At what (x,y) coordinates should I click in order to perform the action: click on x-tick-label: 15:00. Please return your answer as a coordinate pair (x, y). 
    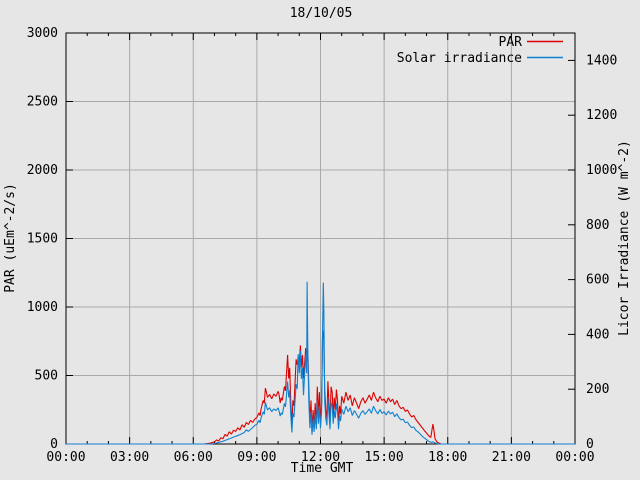
    Looking at the image, I should click on (384, 457).